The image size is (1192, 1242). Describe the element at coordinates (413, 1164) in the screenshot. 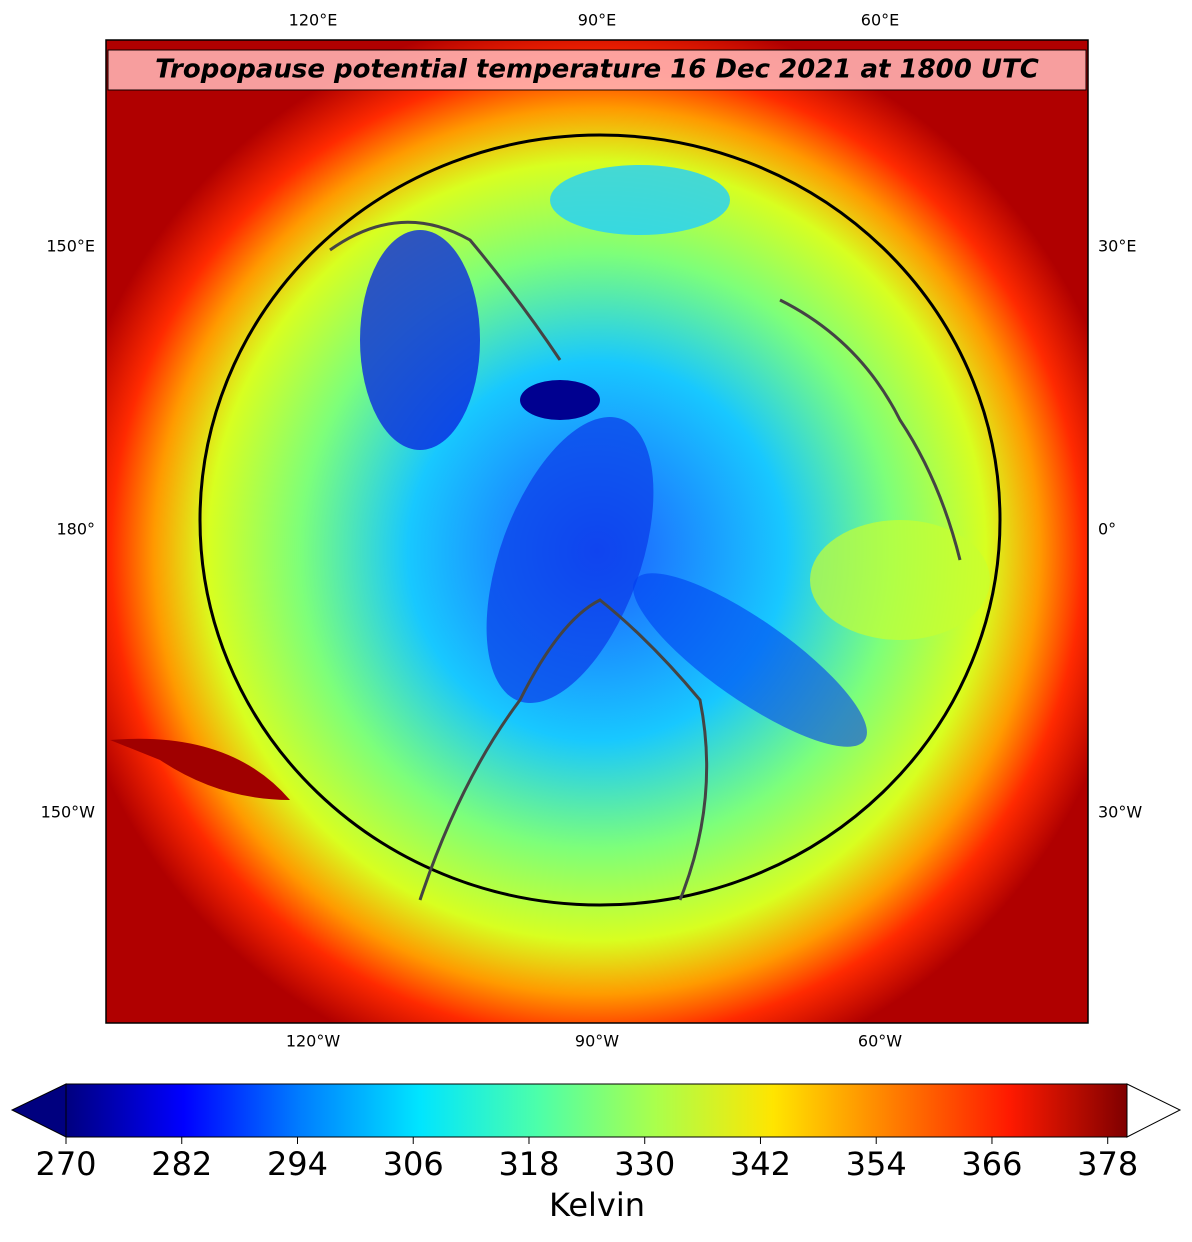

I see `colorbar-tick-label: 306` at that location.